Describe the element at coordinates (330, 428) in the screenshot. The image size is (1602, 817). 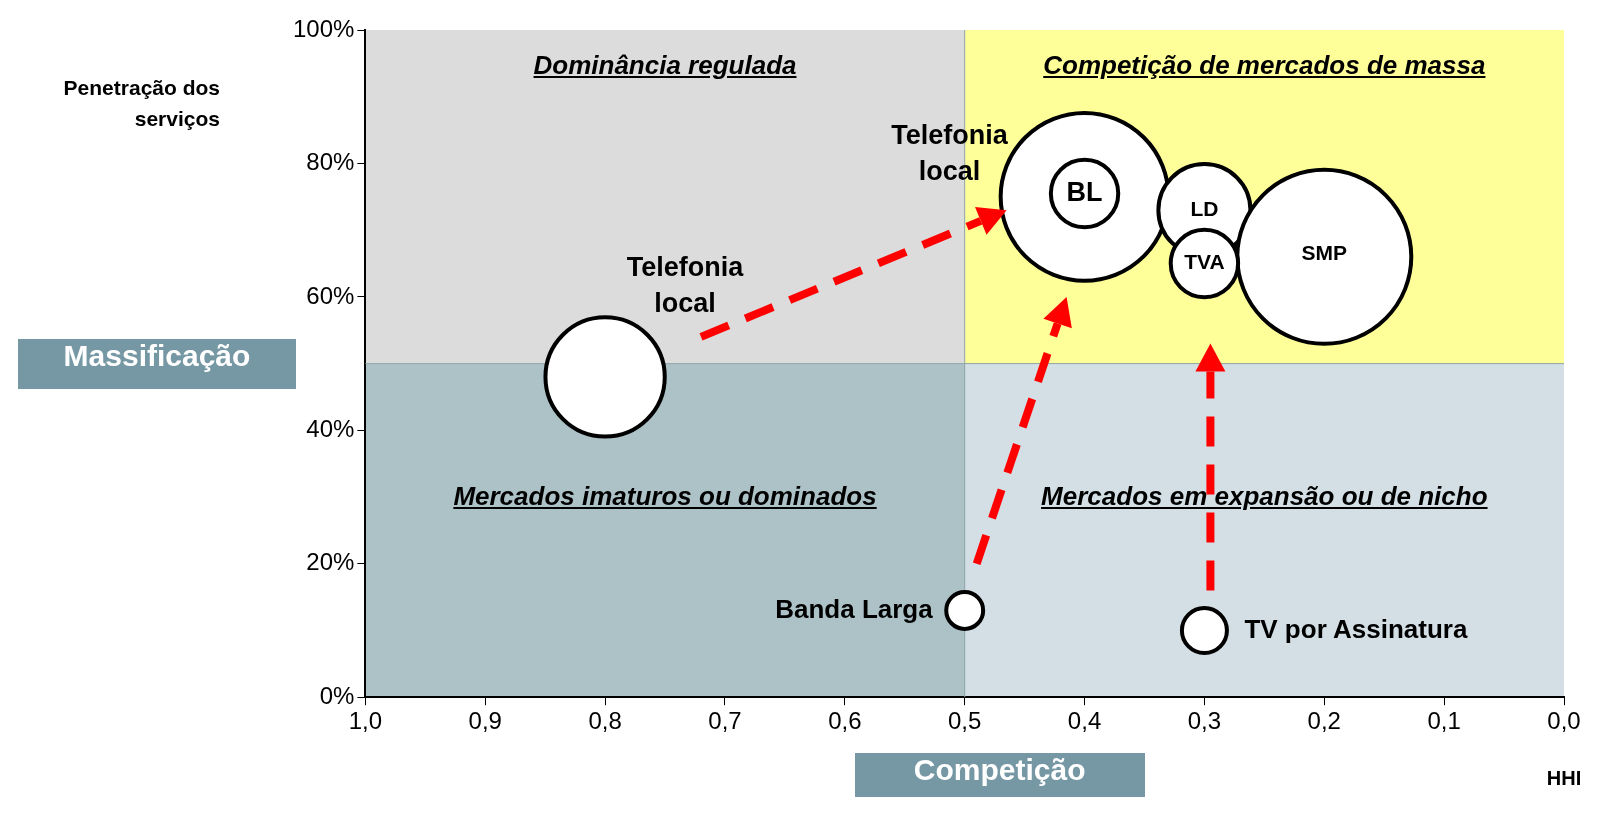
I see `y-tick-label: 40%` at that location.